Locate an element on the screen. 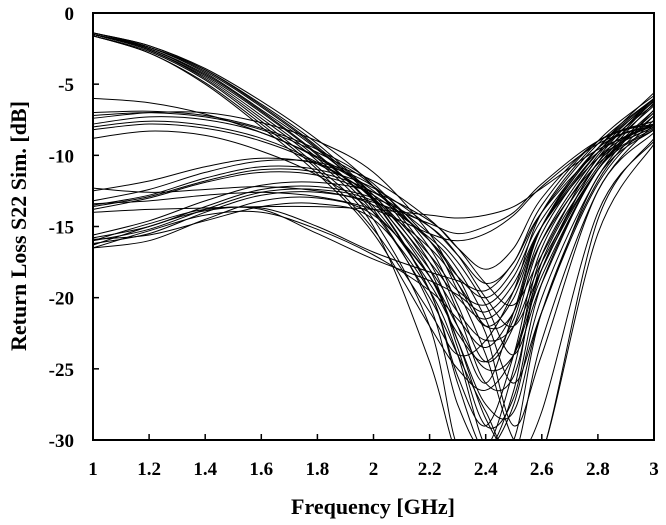 The width and height of the screenshot is (666, 525). y-tick-label: -30 is located at coordinates (61, 441).